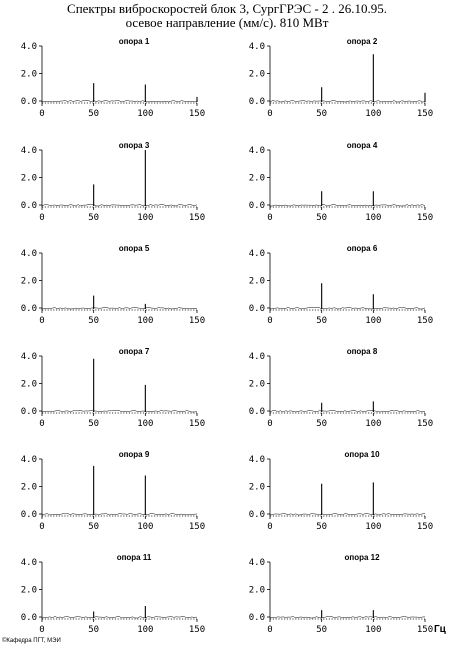 The image size is (454, 649). I want to click on x-tick-label-4: 50, so click(321, 218).